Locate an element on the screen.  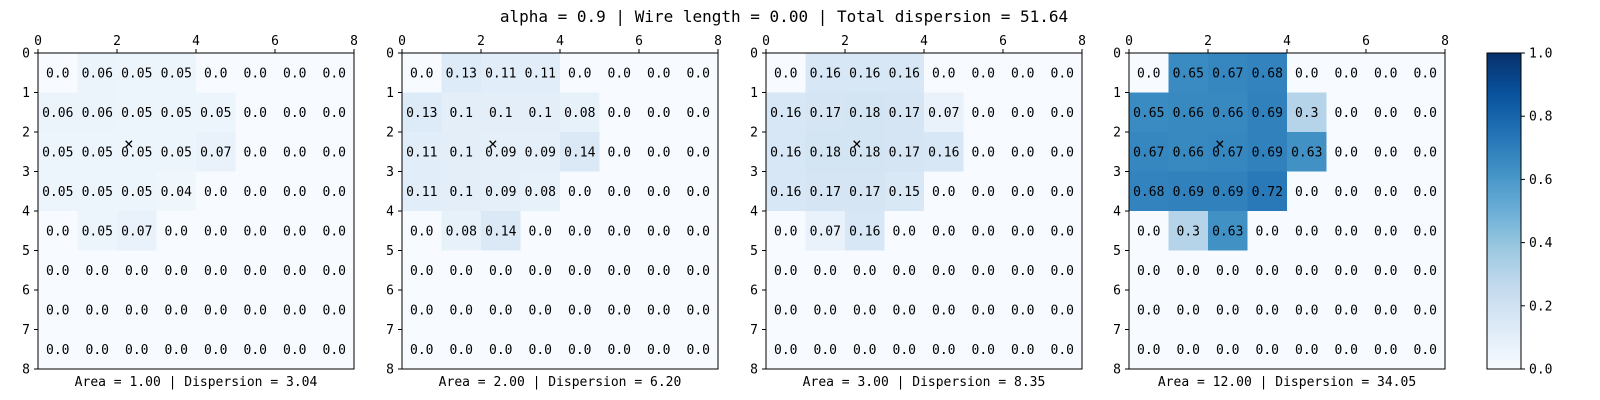
cell-value-label: 0.06 is located at coordinates (97, 113).